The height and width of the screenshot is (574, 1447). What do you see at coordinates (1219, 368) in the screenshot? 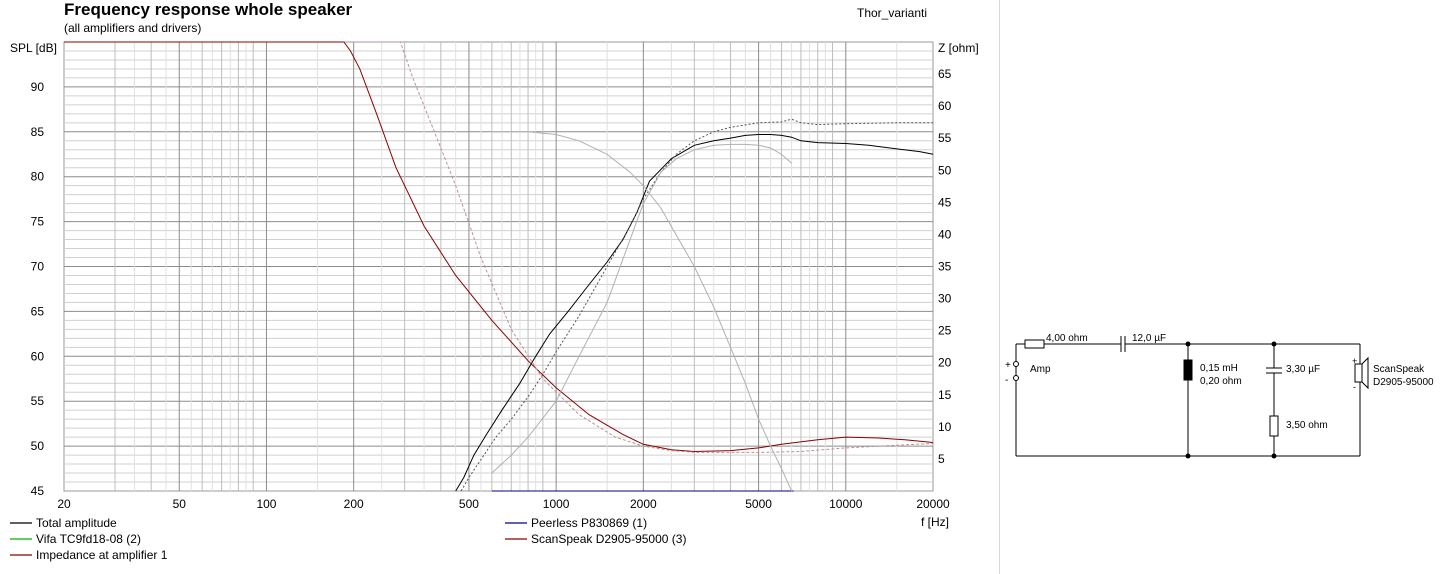
I see `inductor-value: 0,15 mH` at bounding box center [1219, 368].